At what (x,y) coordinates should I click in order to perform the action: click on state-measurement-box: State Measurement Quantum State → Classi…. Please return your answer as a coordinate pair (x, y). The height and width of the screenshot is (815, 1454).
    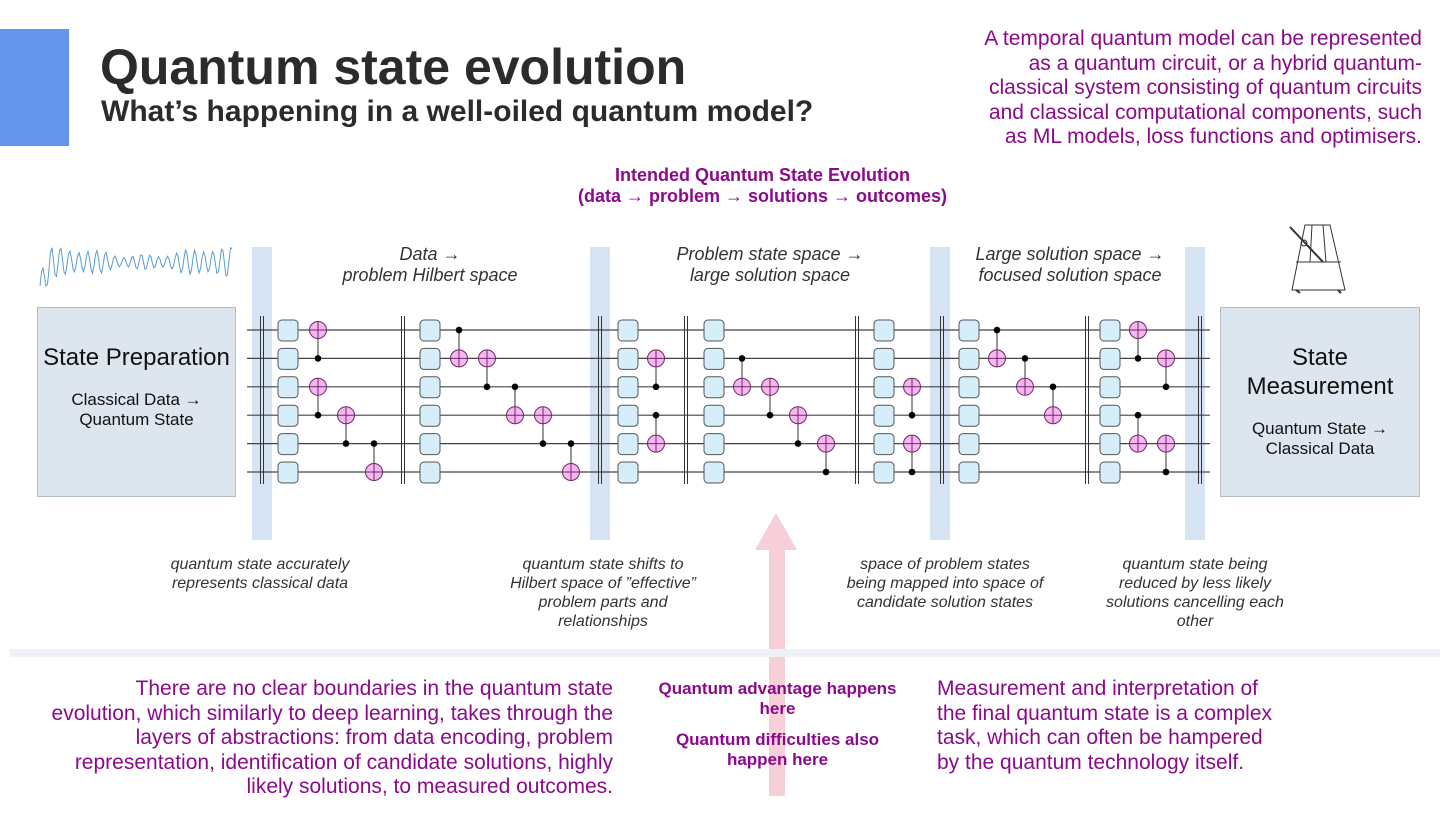
    Looking at the image, I should click on (1320, 402).